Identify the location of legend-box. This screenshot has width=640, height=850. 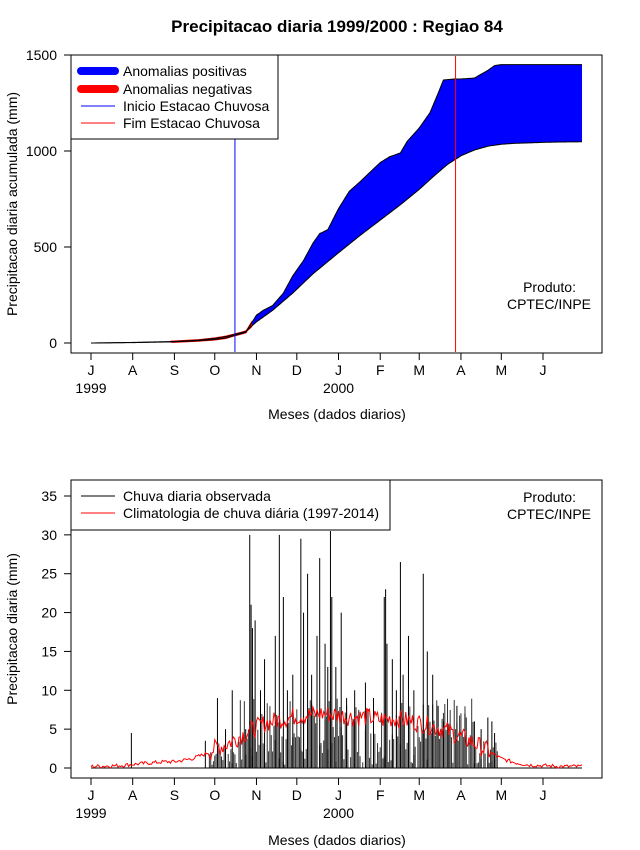
(230, 505).